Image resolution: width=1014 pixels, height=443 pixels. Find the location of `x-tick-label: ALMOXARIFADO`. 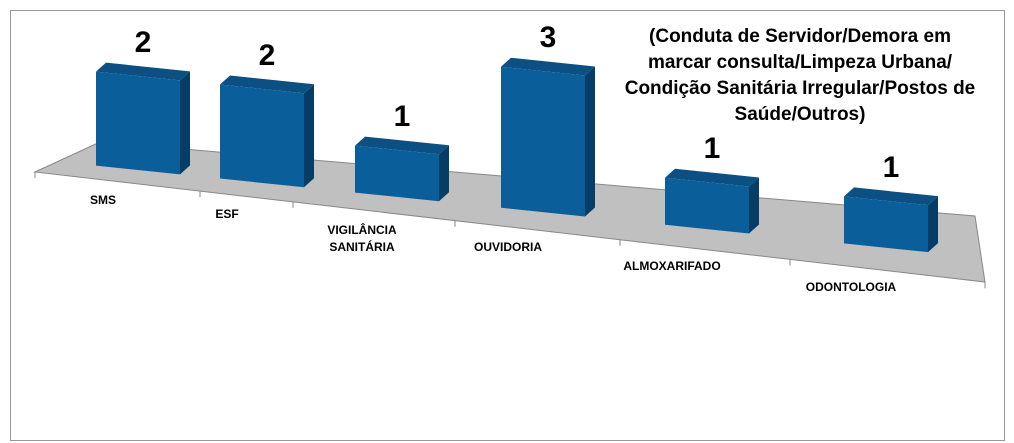

x-tick-label: ALMOXARIFADO is located at coordinates (672, 265).